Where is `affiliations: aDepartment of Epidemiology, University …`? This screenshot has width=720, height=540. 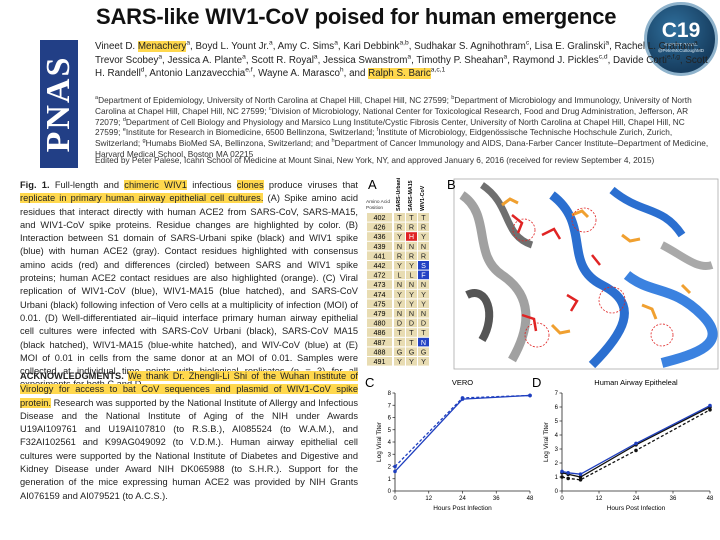 affiliations: aDepartment of Epidemiology, University … is located at coordinates (402, 127).